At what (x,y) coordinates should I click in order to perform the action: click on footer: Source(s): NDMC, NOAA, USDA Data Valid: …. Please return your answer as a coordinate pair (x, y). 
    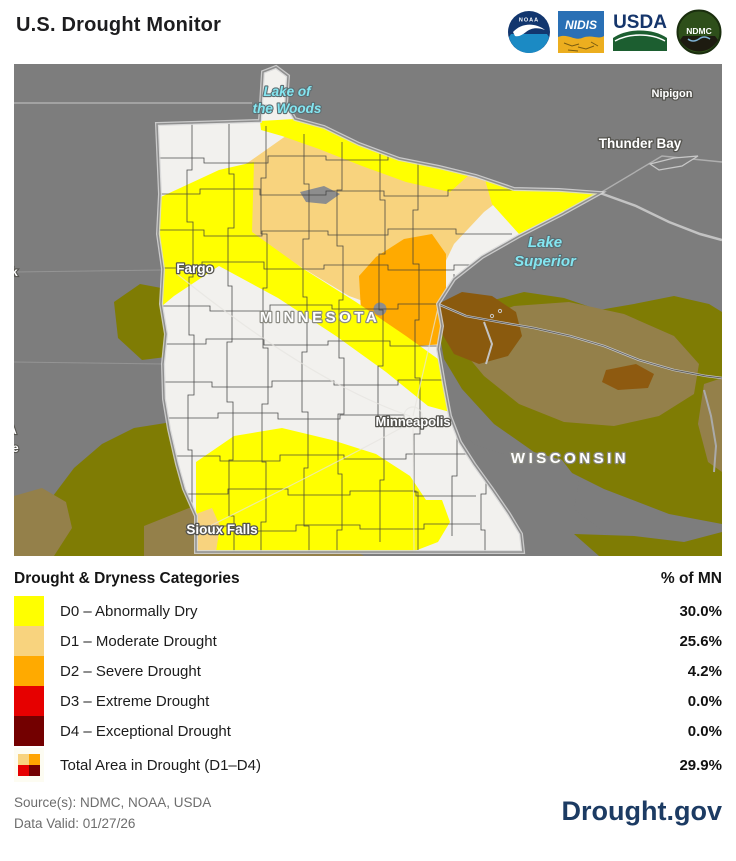
    Looking at the image, I should click on (368, 813).